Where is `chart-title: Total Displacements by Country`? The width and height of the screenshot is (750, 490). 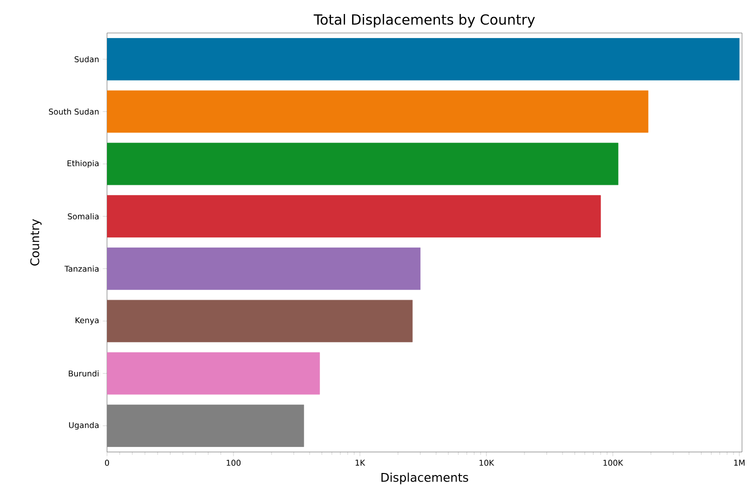
chart-title: Total Displacements by Country is located at coordinates (424, 21).